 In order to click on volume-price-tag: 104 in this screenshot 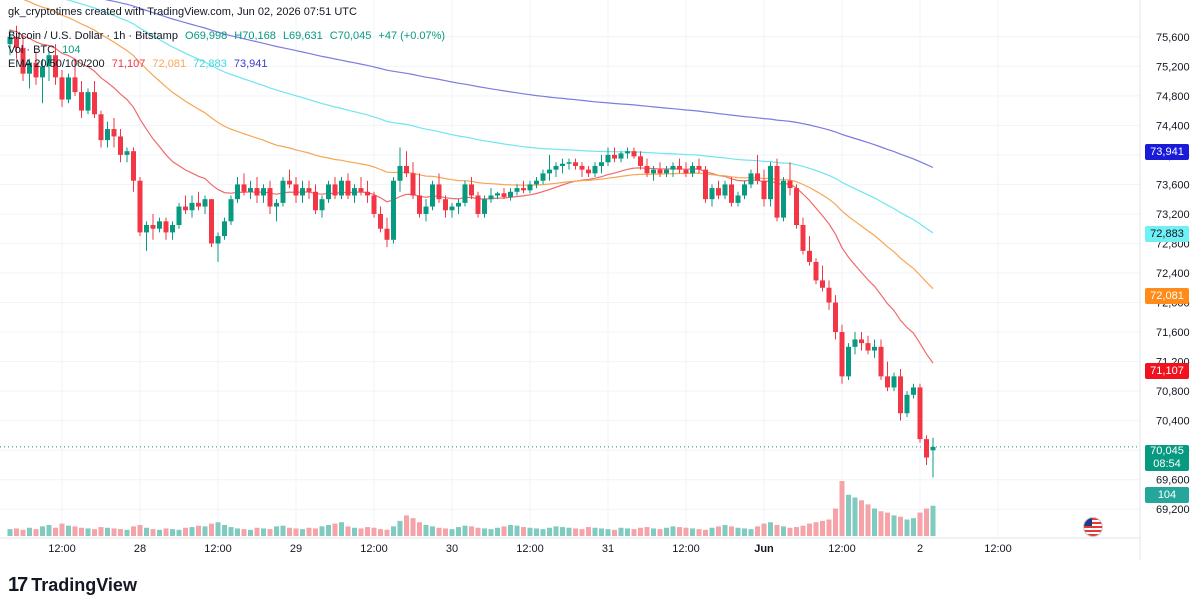, I will do `click(1167, 495)`.